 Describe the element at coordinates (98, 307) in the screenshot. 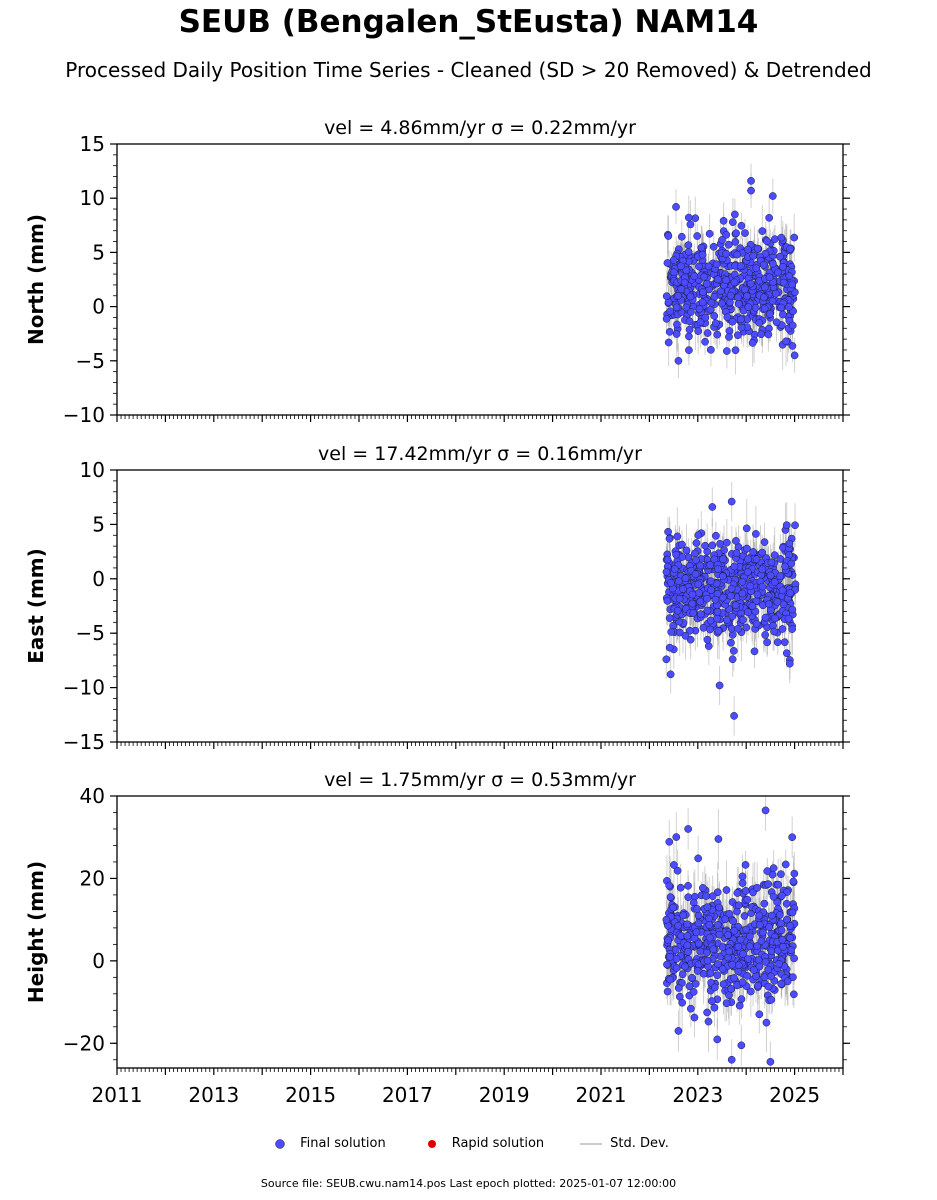

I see `y-tick-label: 0` at that location.